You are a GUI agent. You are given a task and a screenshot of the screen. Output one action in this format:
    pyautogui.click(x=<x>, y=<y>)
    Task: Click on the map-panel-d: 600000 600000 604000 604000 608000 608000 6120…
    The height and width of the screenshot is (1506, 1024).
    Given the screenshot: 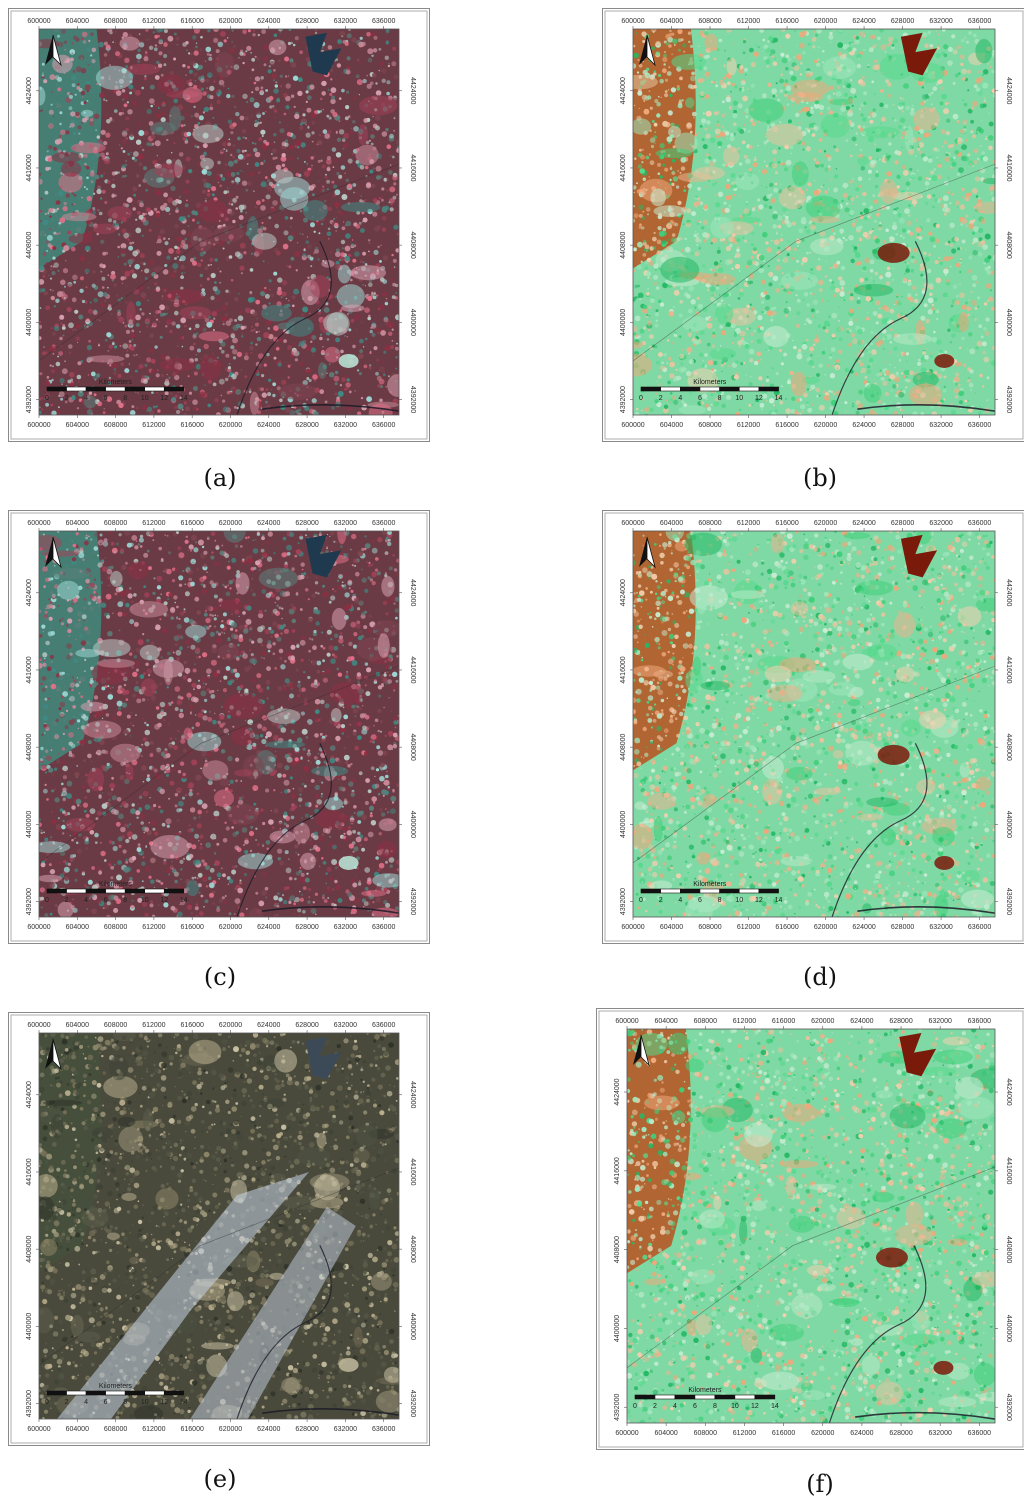 What is the action you would take?
    pyautogui.click(x=813, y=727)
    